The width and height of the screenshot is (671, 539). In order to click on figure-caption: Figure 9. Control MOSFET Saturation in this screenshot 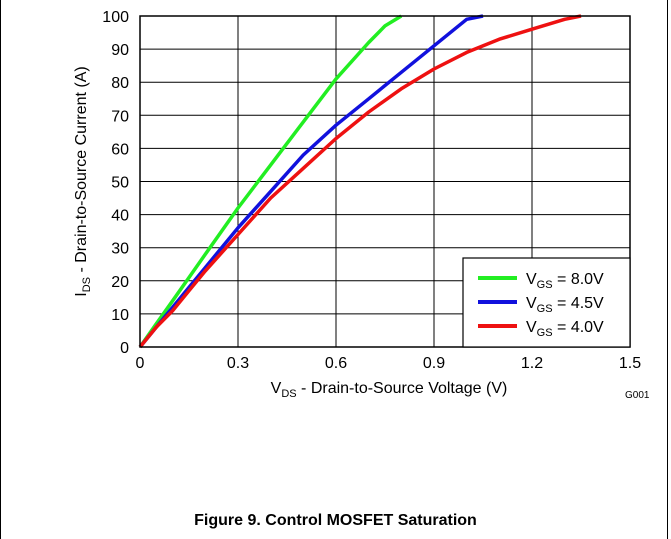, I will do `click(335, 520)`.